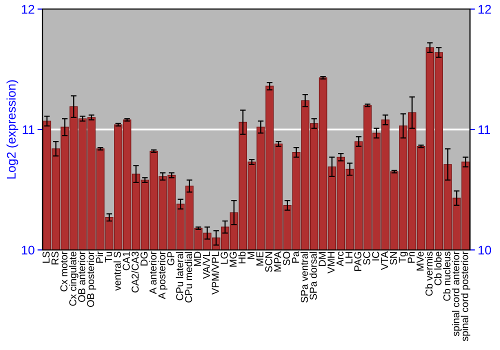 Image resolution: width=500 pixels, height=350 pixels. What do you see at coordinates (180, 276) in the screenshot?
I see `x-tick-label: CPu lateral` at bounding box center [180, 276].